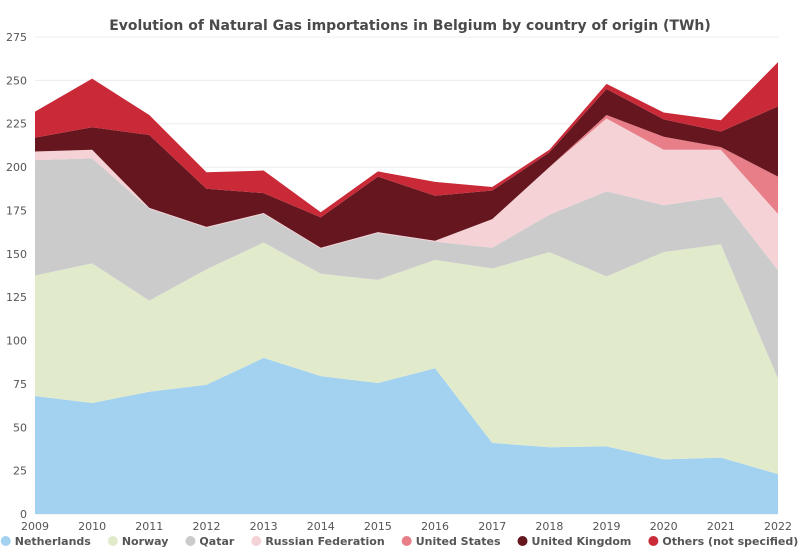 This screenshot has height=560, width=800. What do you see at coordinates (264, 526) in the screenshot?
I see `x-tick-label: 2013` at bounding box center [264, 526].